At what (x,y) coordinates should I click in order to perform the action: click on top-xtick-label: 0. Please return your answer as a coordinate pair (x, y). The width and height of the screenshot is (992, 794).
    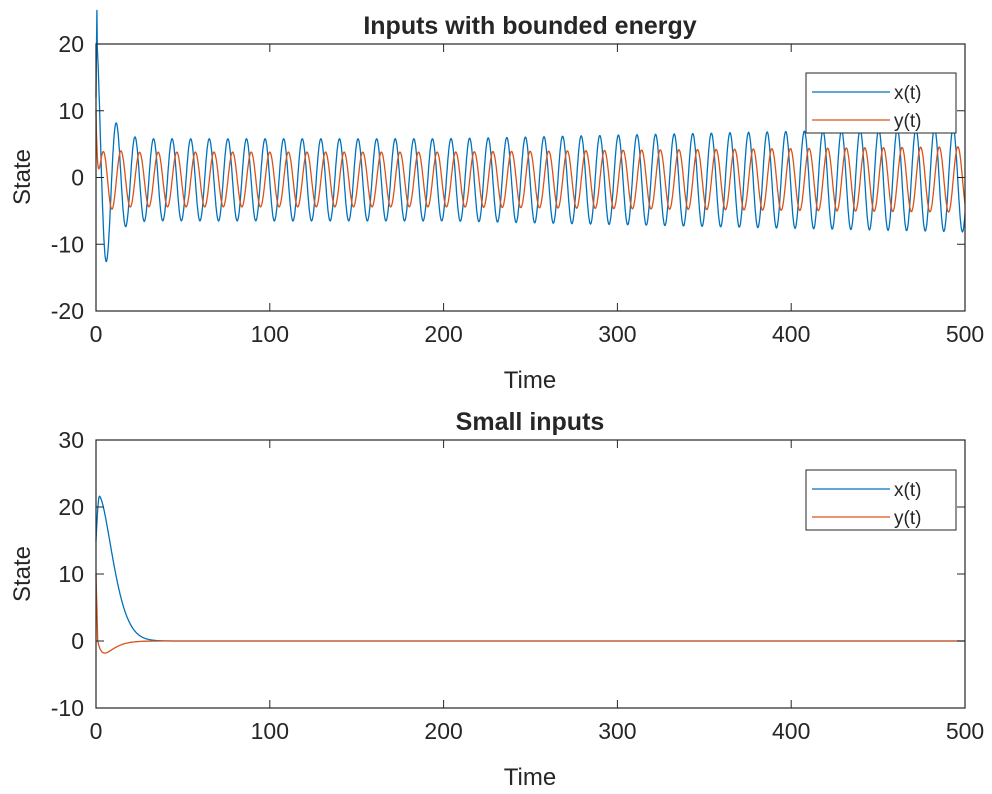
    Looking at the image, I should click on (96, 334).